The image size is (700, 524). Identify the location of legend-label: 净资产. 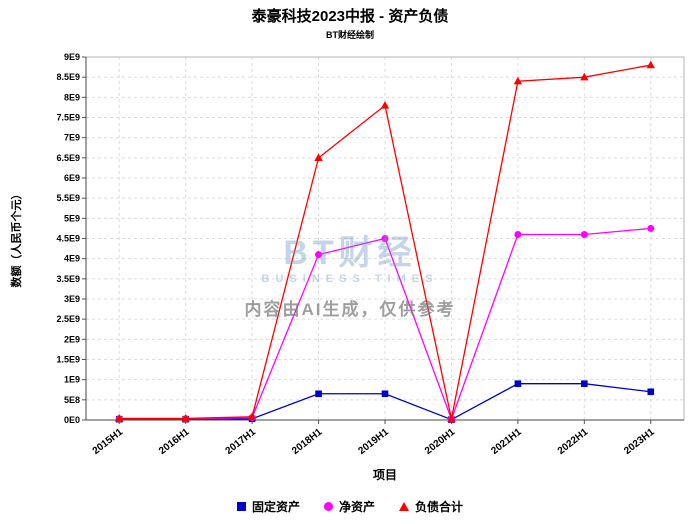
(356, 507).